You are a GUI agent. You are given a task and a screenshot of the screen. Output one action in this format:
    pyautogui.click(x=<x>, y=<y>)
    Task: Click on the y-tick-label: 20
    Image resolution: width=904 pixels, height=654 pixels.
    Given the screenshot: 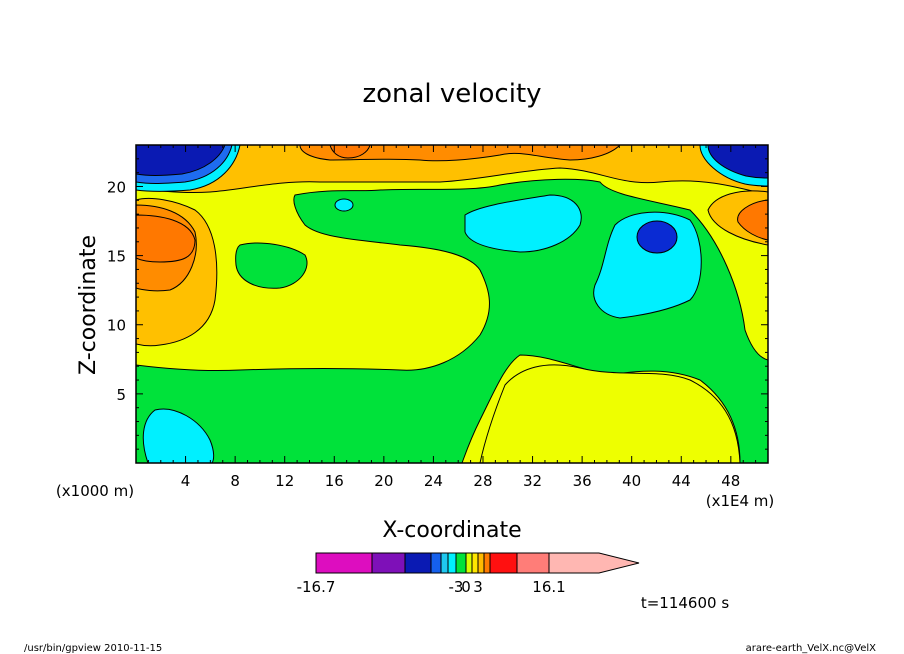 What is the action you would take?
    pyautogui.click(x=116, y=187)
    